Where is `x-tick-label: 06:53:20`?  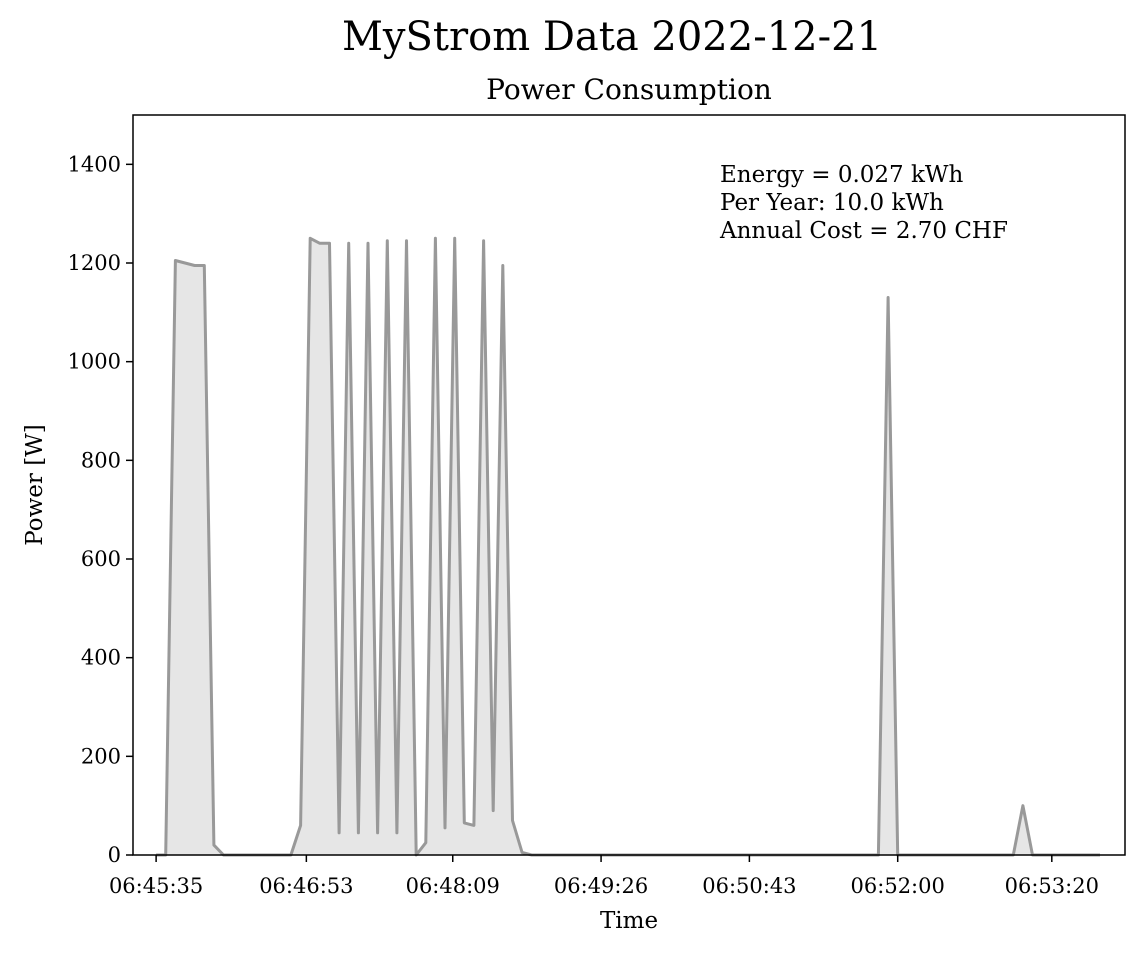
x-tick-label: 06:53:20 is located at coordinates (1052, 886).